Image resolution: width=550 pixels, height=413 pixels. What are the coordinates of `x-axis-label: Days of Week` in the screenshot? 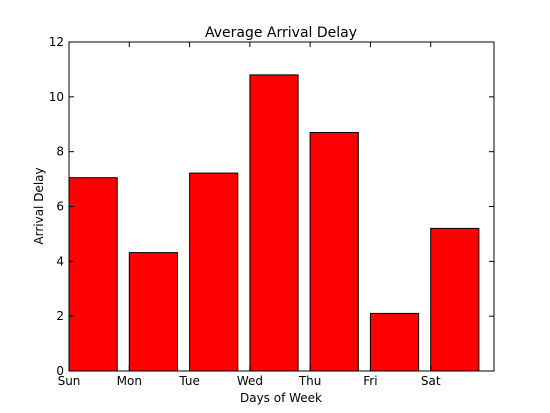 It's located at (281, 398).